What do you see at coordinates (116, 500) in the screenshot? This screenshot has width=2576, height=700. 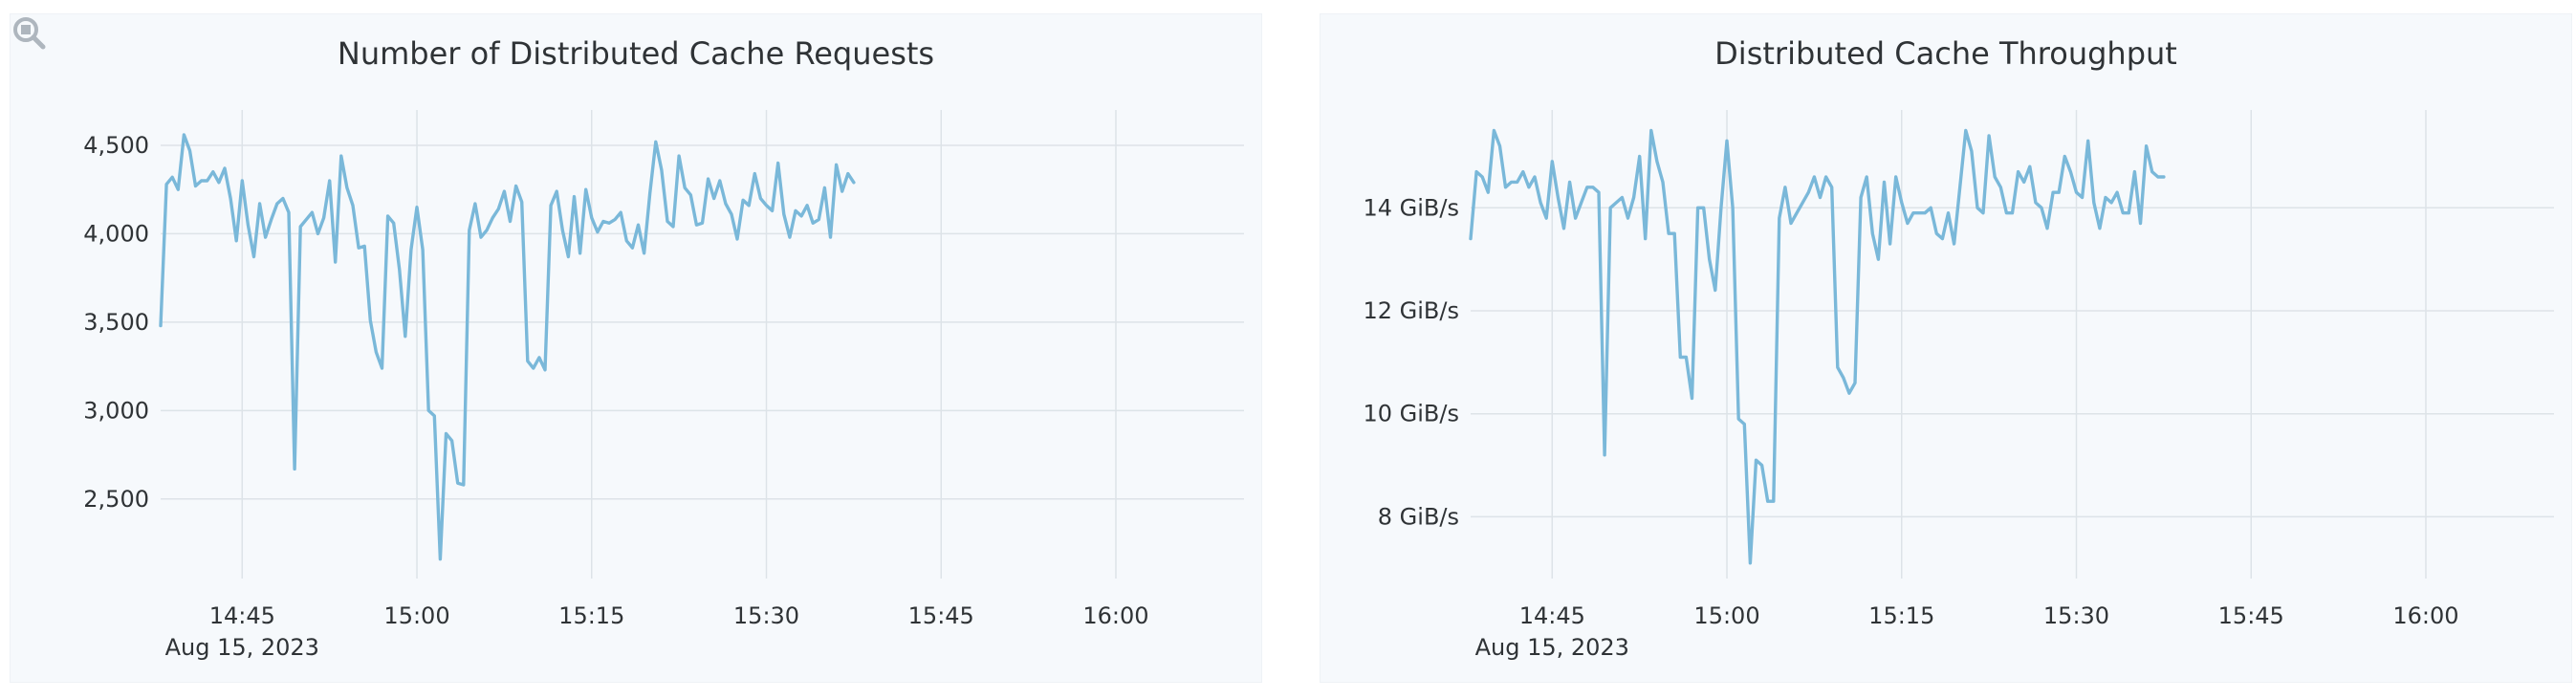 I see `y-tick-label: 2,500` at bounding box center [116, 500].